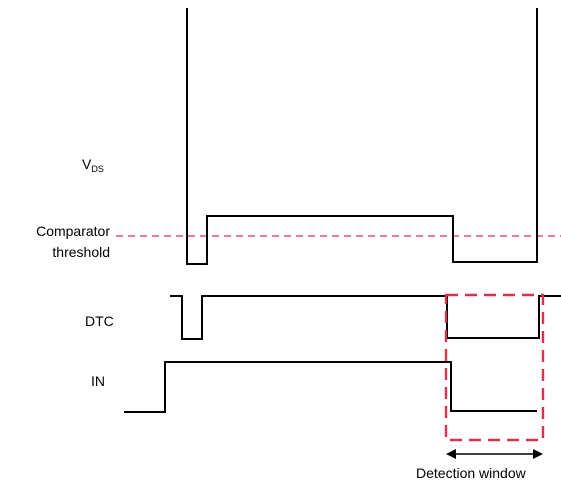  I want to click on detection-window-arrow, so click(494, 454).